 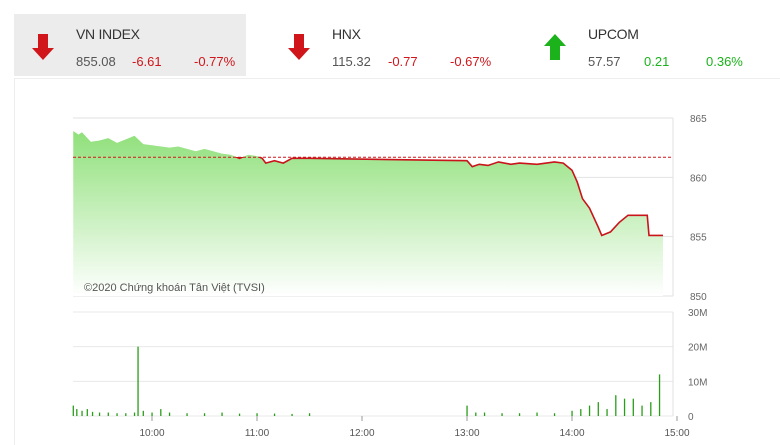 I want to click on y-tick-label: 10M, so click(x=697, y=382).